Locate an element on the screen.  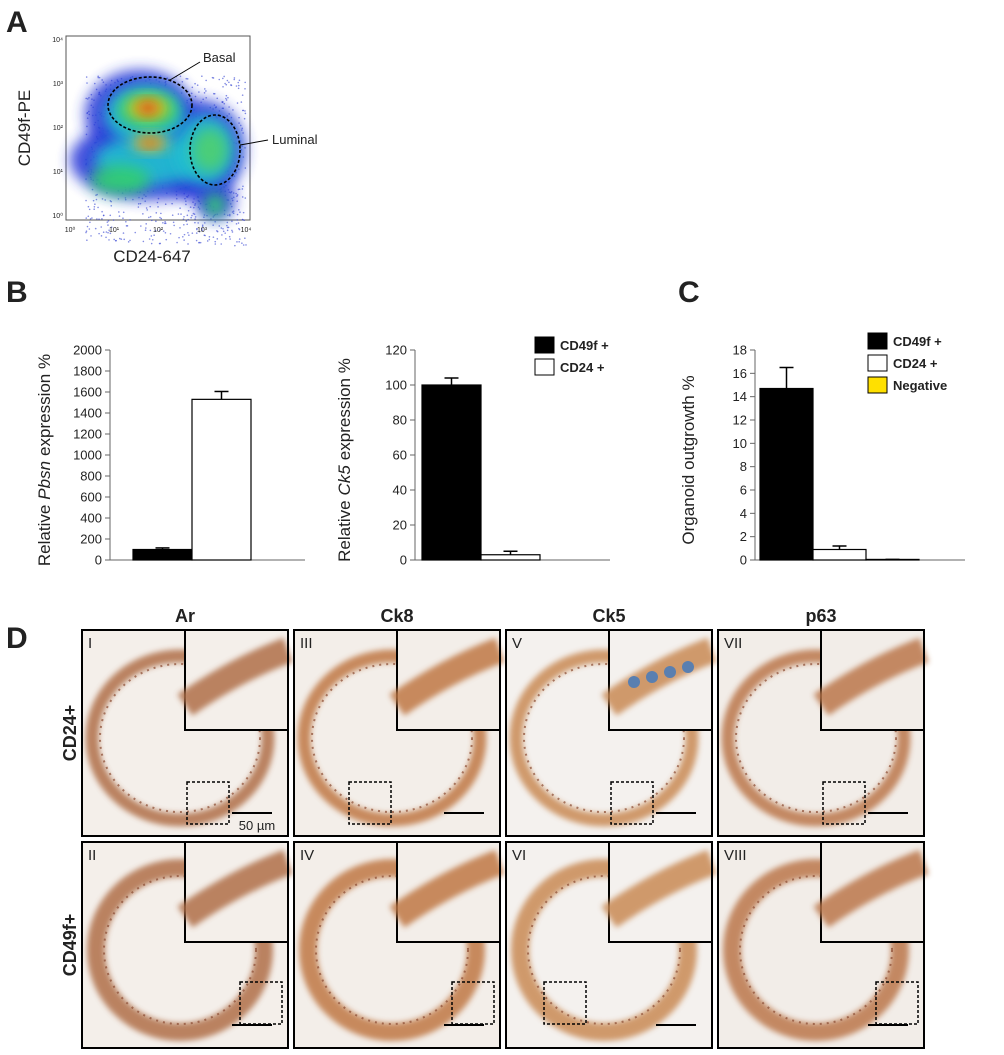
x-tick-label: 10¹ is located at coordinates (114, 230).